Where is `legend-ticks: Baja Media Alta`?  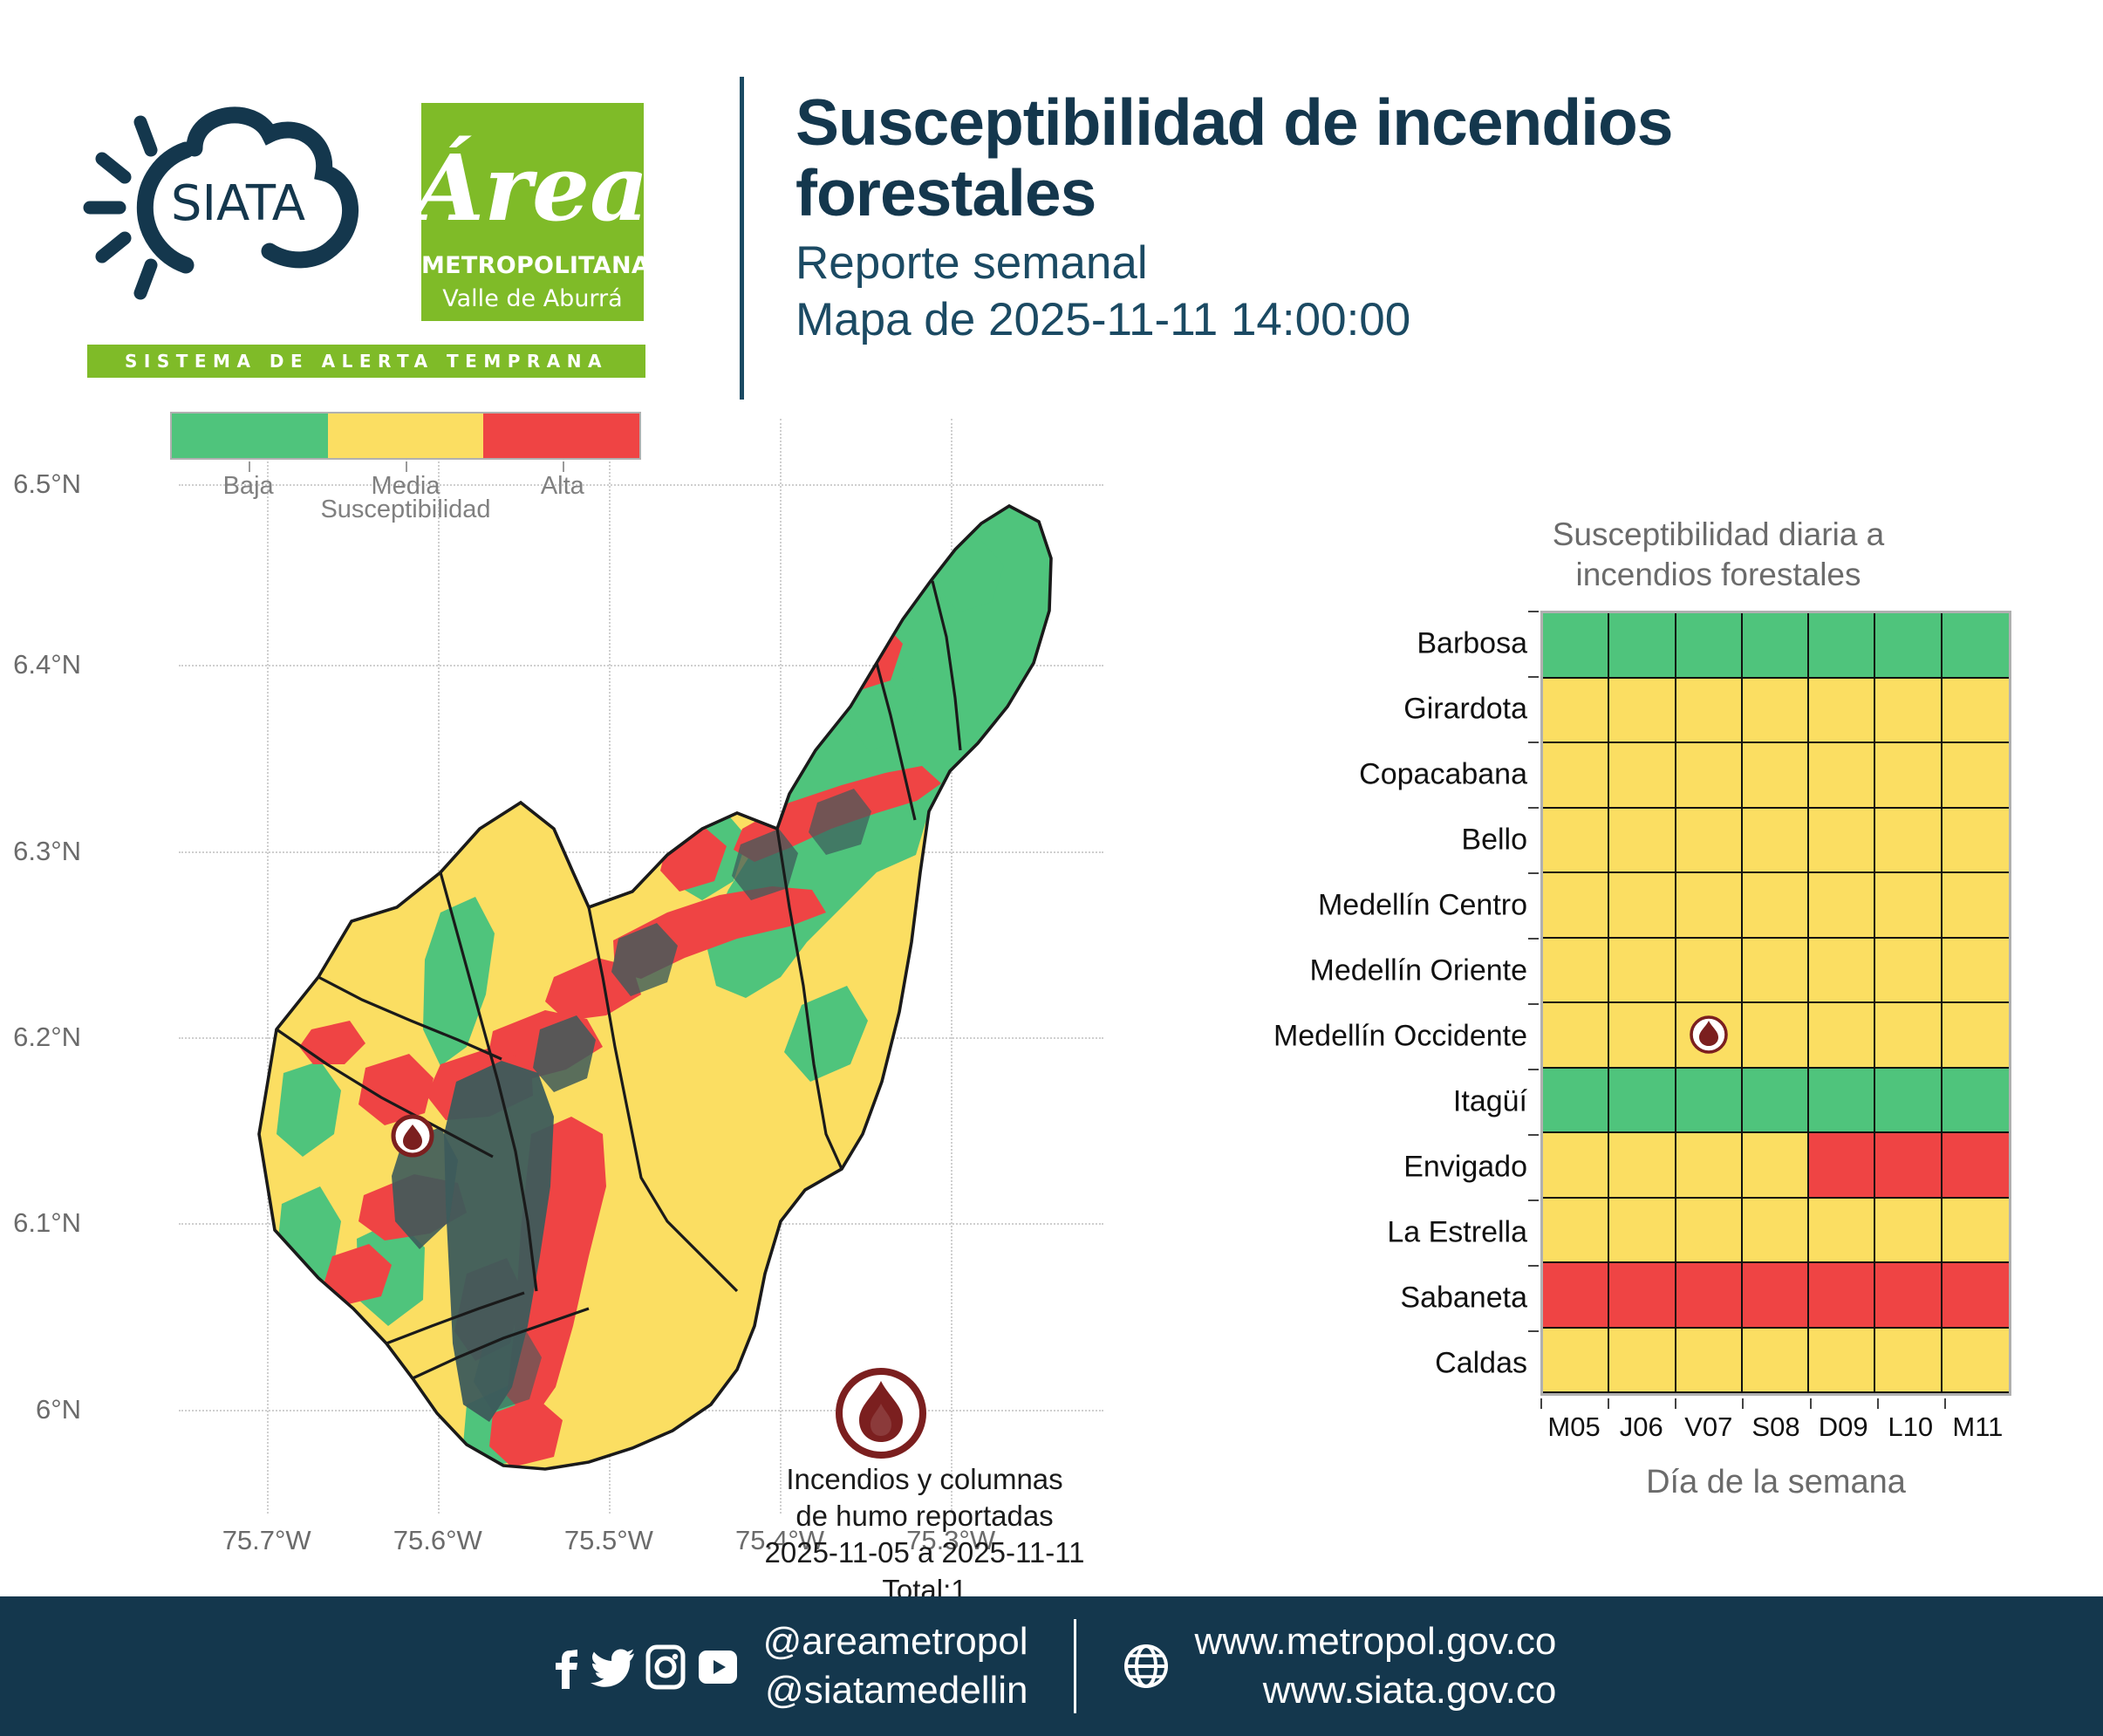
legend-ticks: Baja Media Alta is located at coordinates (406, 480).